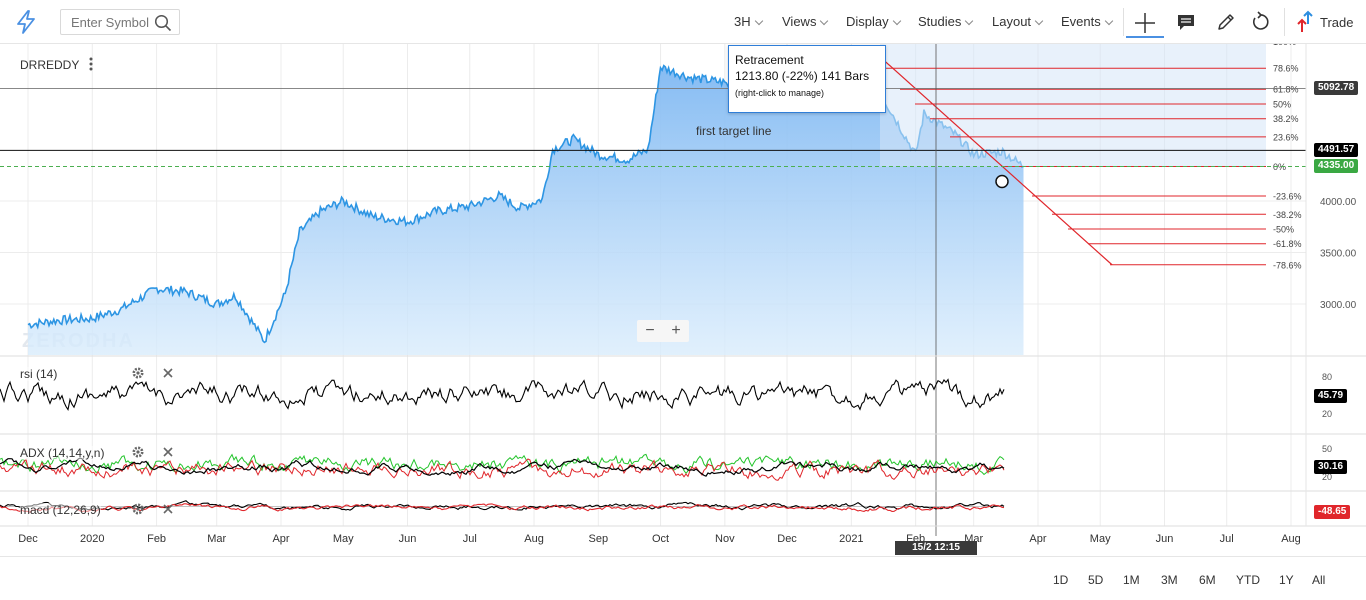  I want to click on menu-display: Display, so click(873, 21).